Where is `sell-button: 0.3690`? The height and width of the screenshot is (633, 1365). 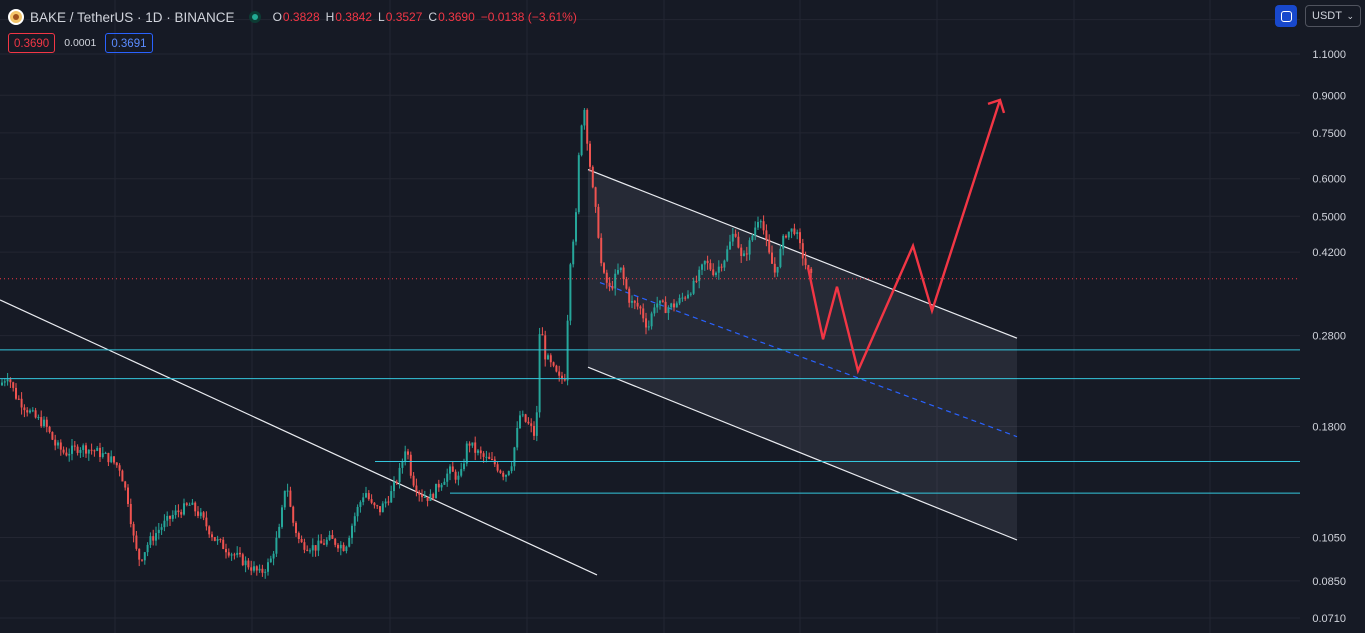
sell-button: 0.3690 is located at coordinates (32, 43).